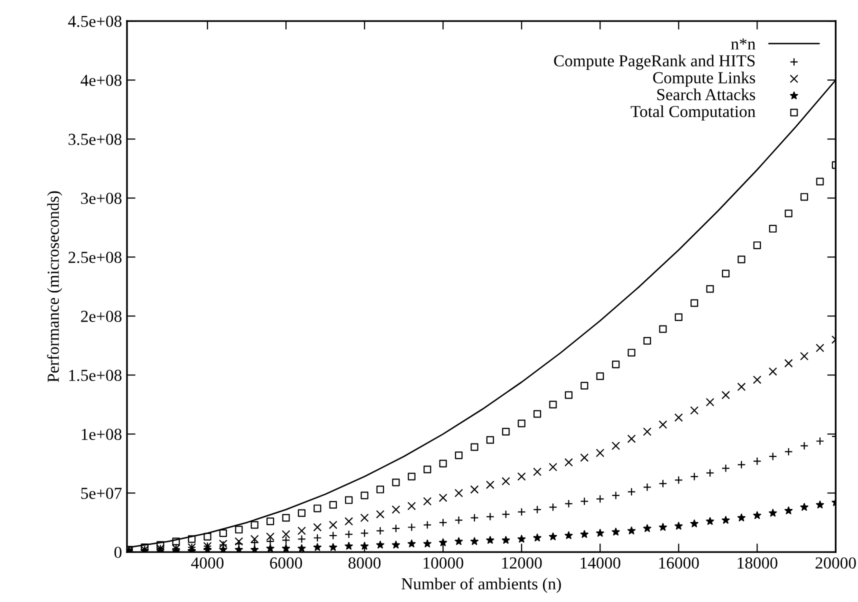  What do you see at coordinates (693, 113) in the screenshot?
I see `legend-label: Total Computation` at bounding box center [693, 113].